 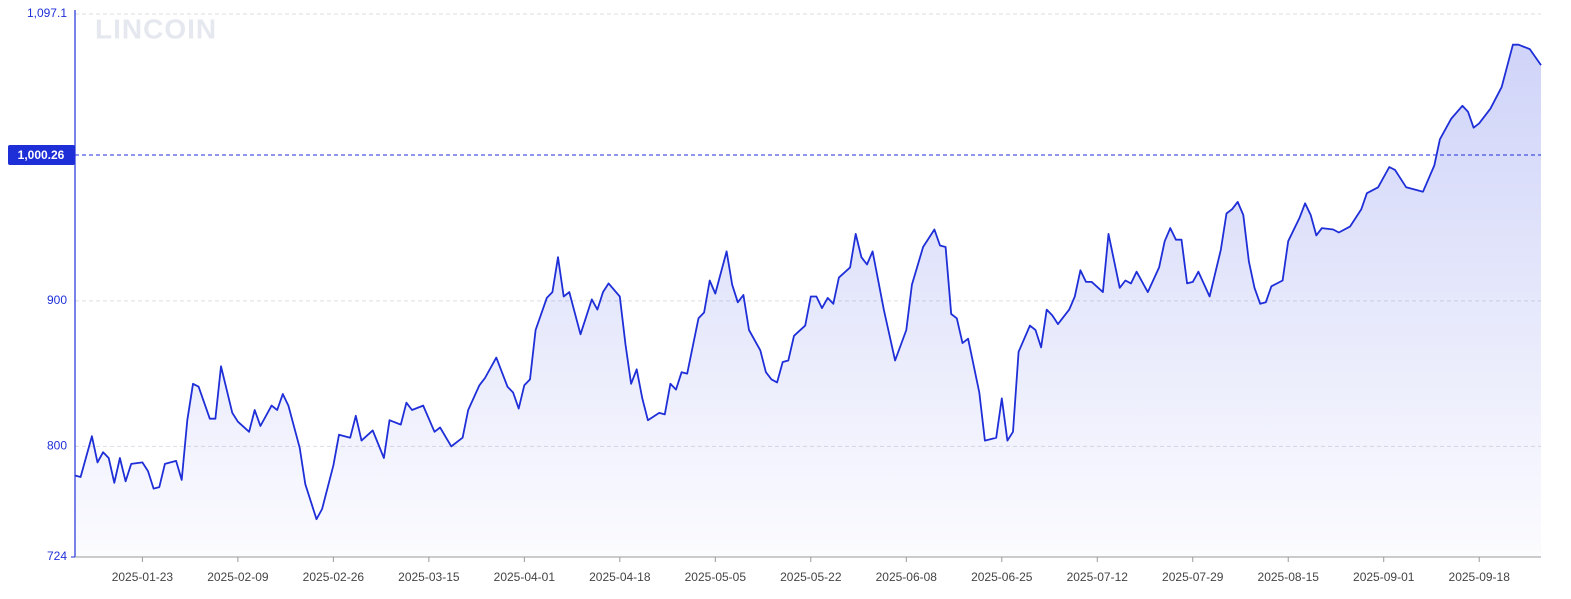 I want to click on x-tick-label: 2025-04-18, so click(x=620, y=577).